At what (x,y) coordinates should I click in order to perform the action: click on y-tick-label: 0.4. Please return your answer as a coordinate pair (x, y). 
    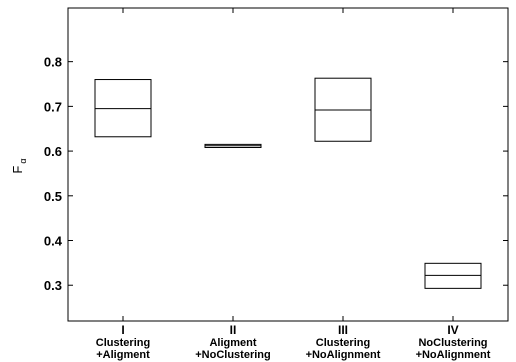
    Looking at the image, I should click on (53, 241).